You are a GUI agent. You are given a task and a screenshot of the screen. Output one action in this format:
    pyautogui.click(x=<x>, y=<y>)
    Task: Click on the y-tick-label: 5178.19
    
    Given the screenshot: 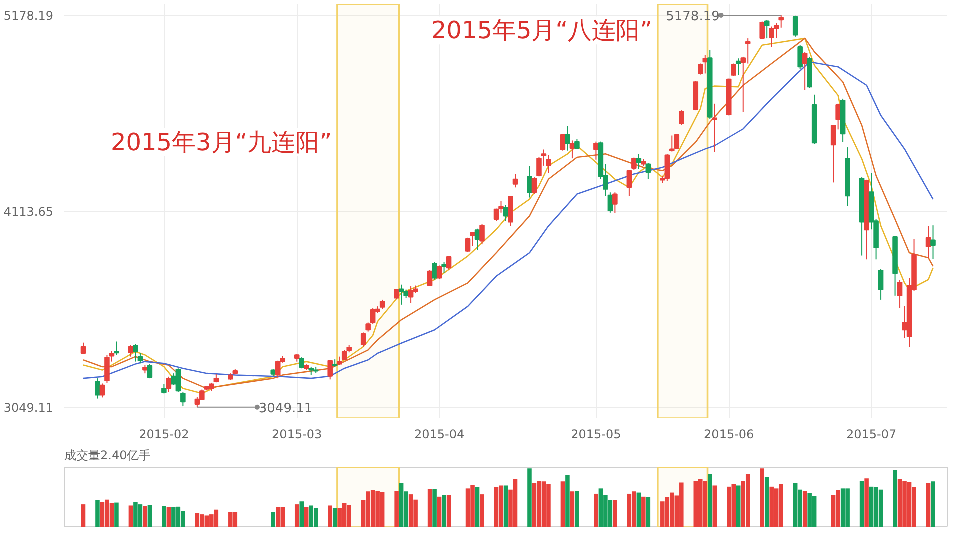 What is the action you would take?
    pyautogui.click(x=29, y=16)
    